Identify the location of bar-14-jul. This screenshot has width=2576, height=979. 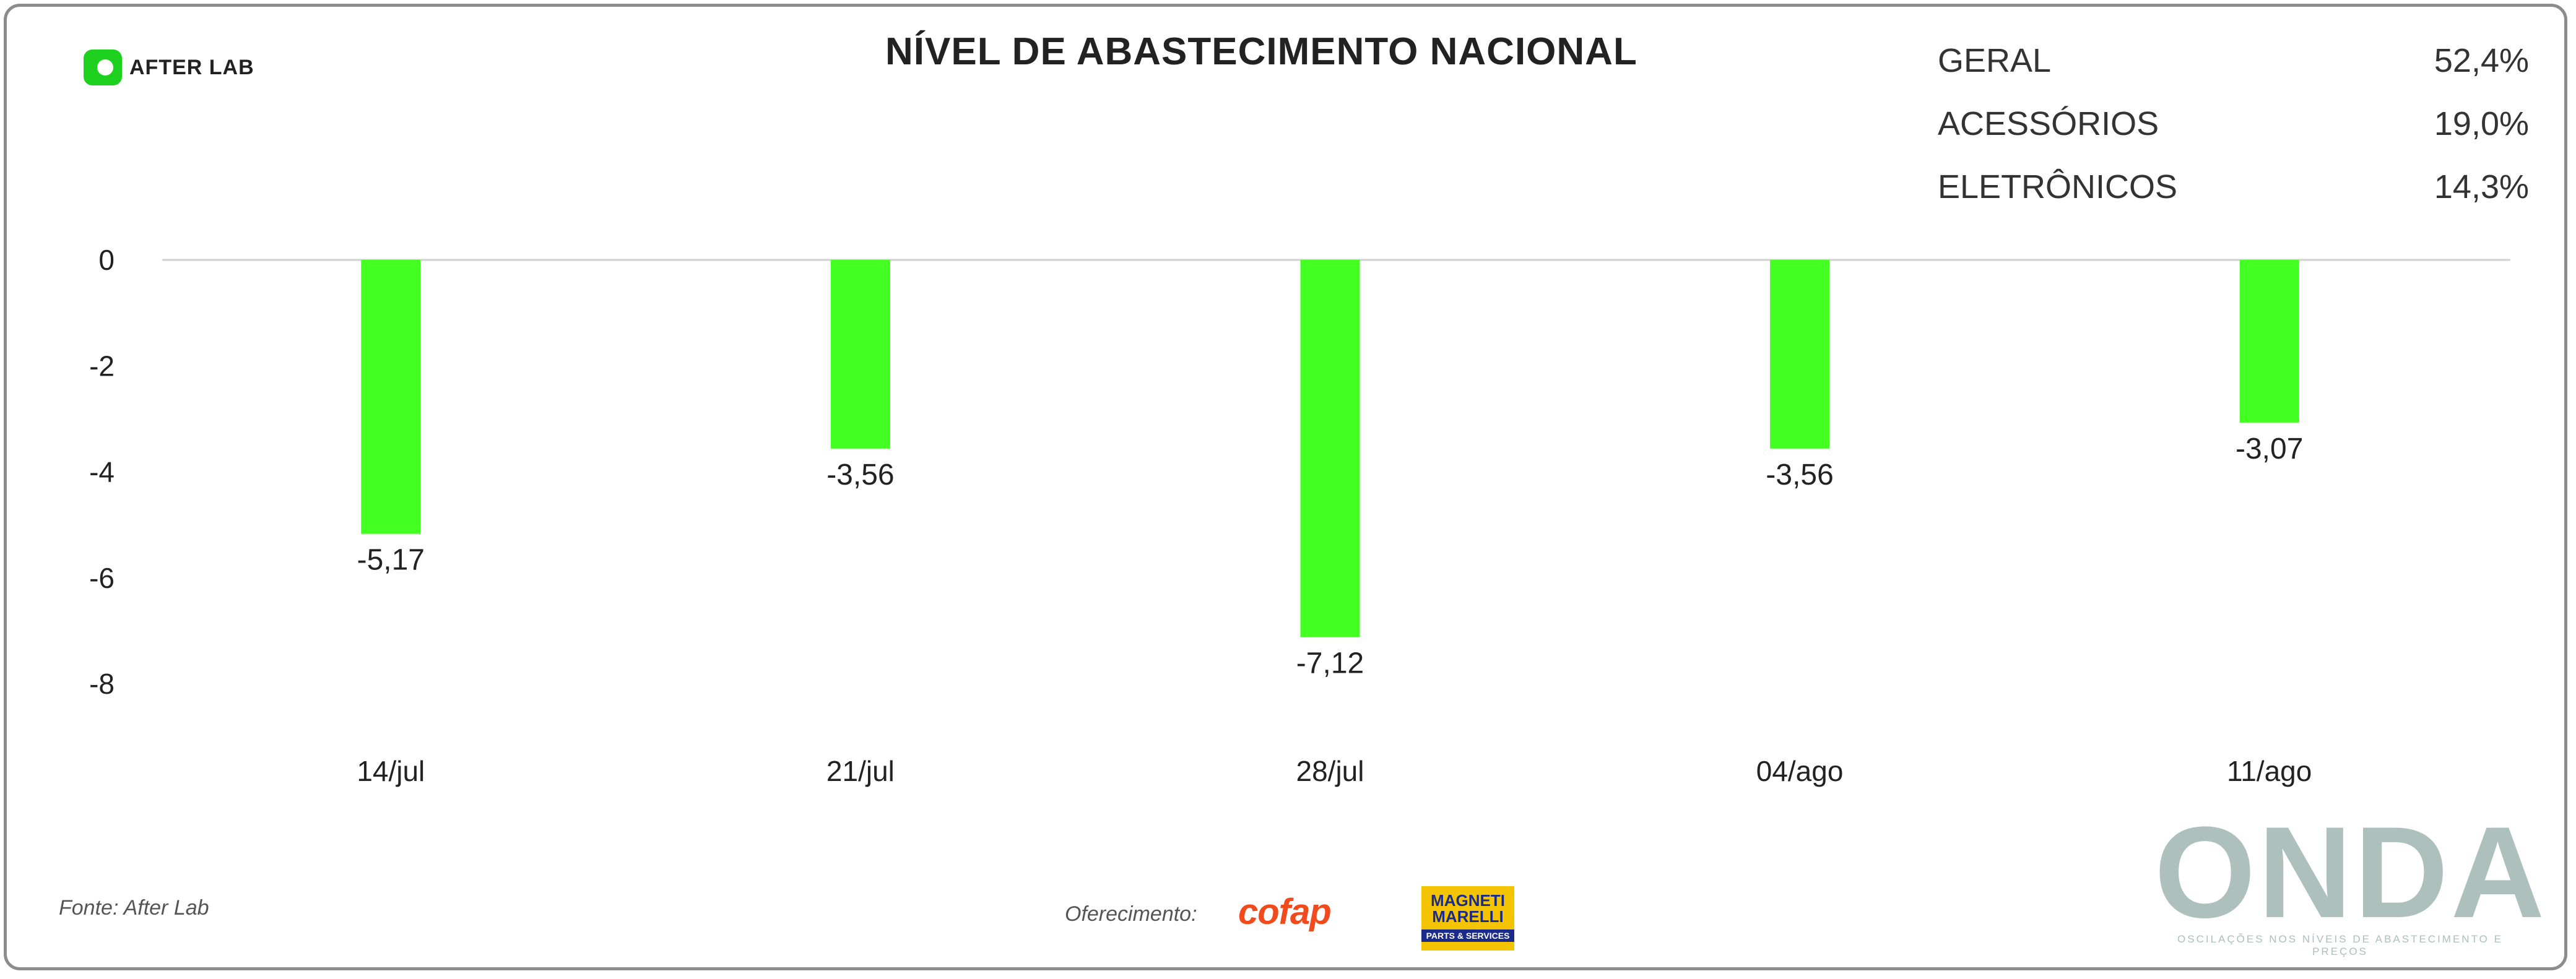
(391, 397).